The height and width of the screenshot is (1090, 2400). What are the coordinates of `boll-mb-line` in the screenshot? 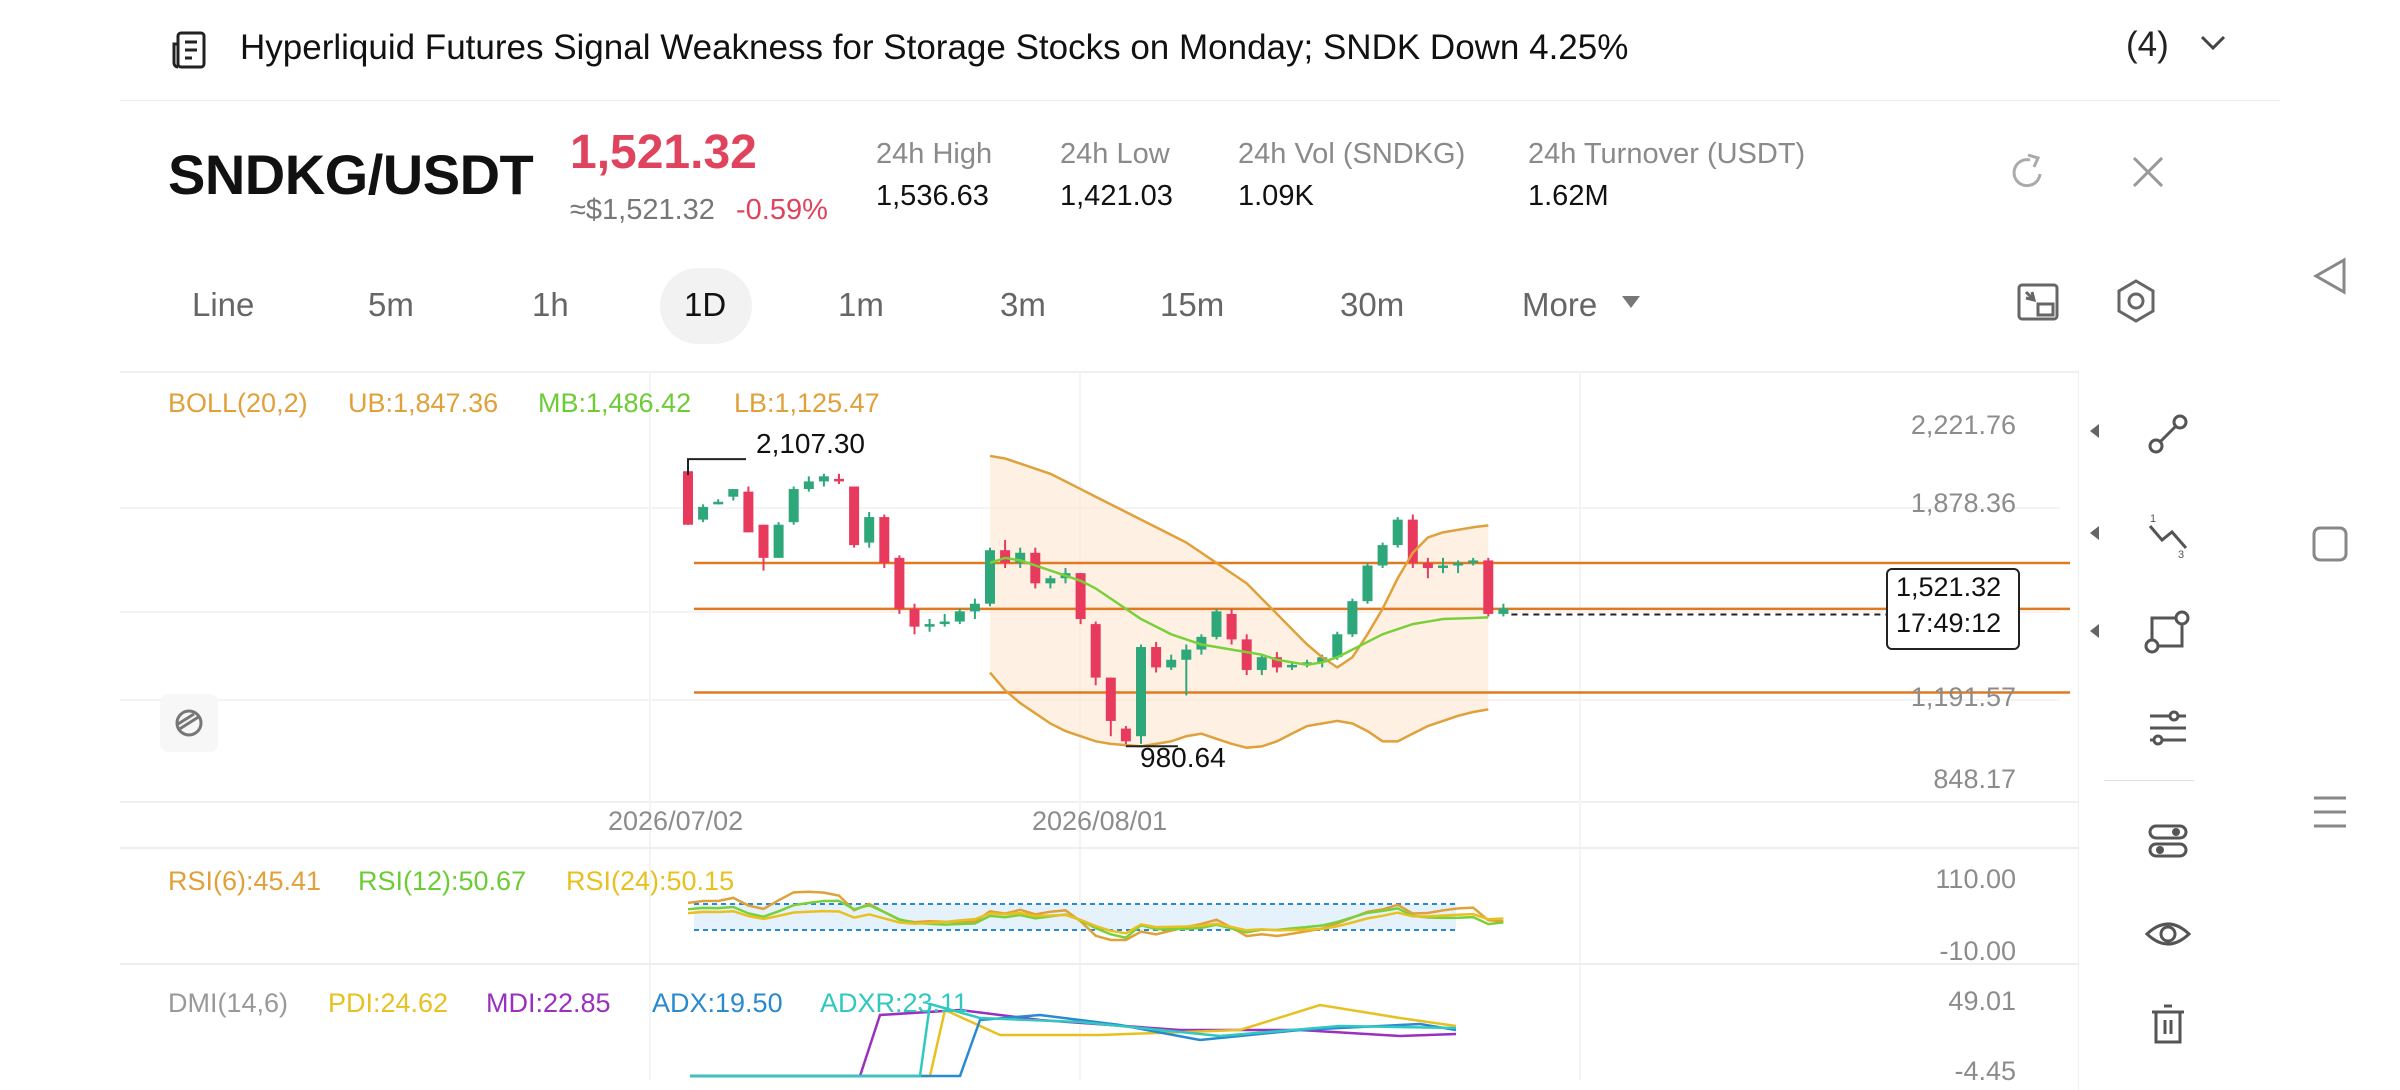 It's located at (1239, 611).